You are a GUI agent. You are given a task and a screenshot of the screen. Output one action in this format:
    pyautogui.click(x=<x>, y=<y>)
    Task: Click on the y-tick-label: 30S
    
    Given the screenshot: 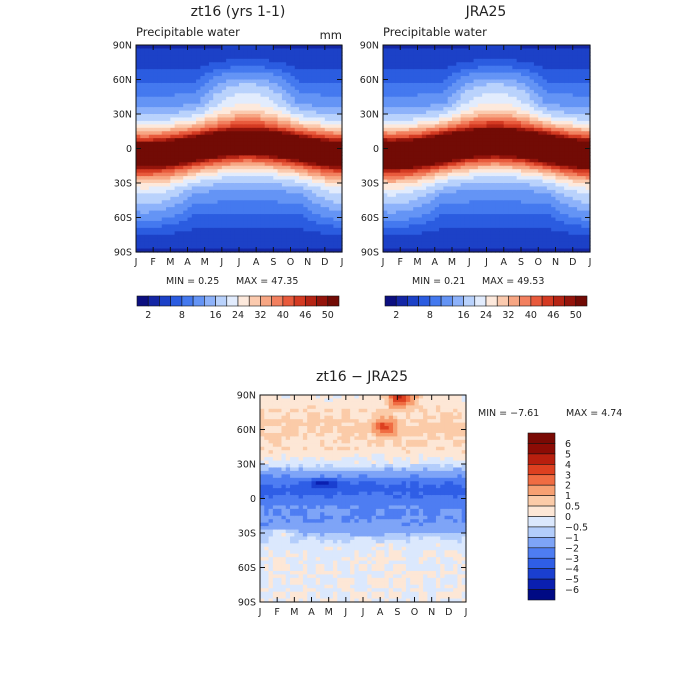 What is the action you would take?
    pyautogui.click(x=370, y=184)
    